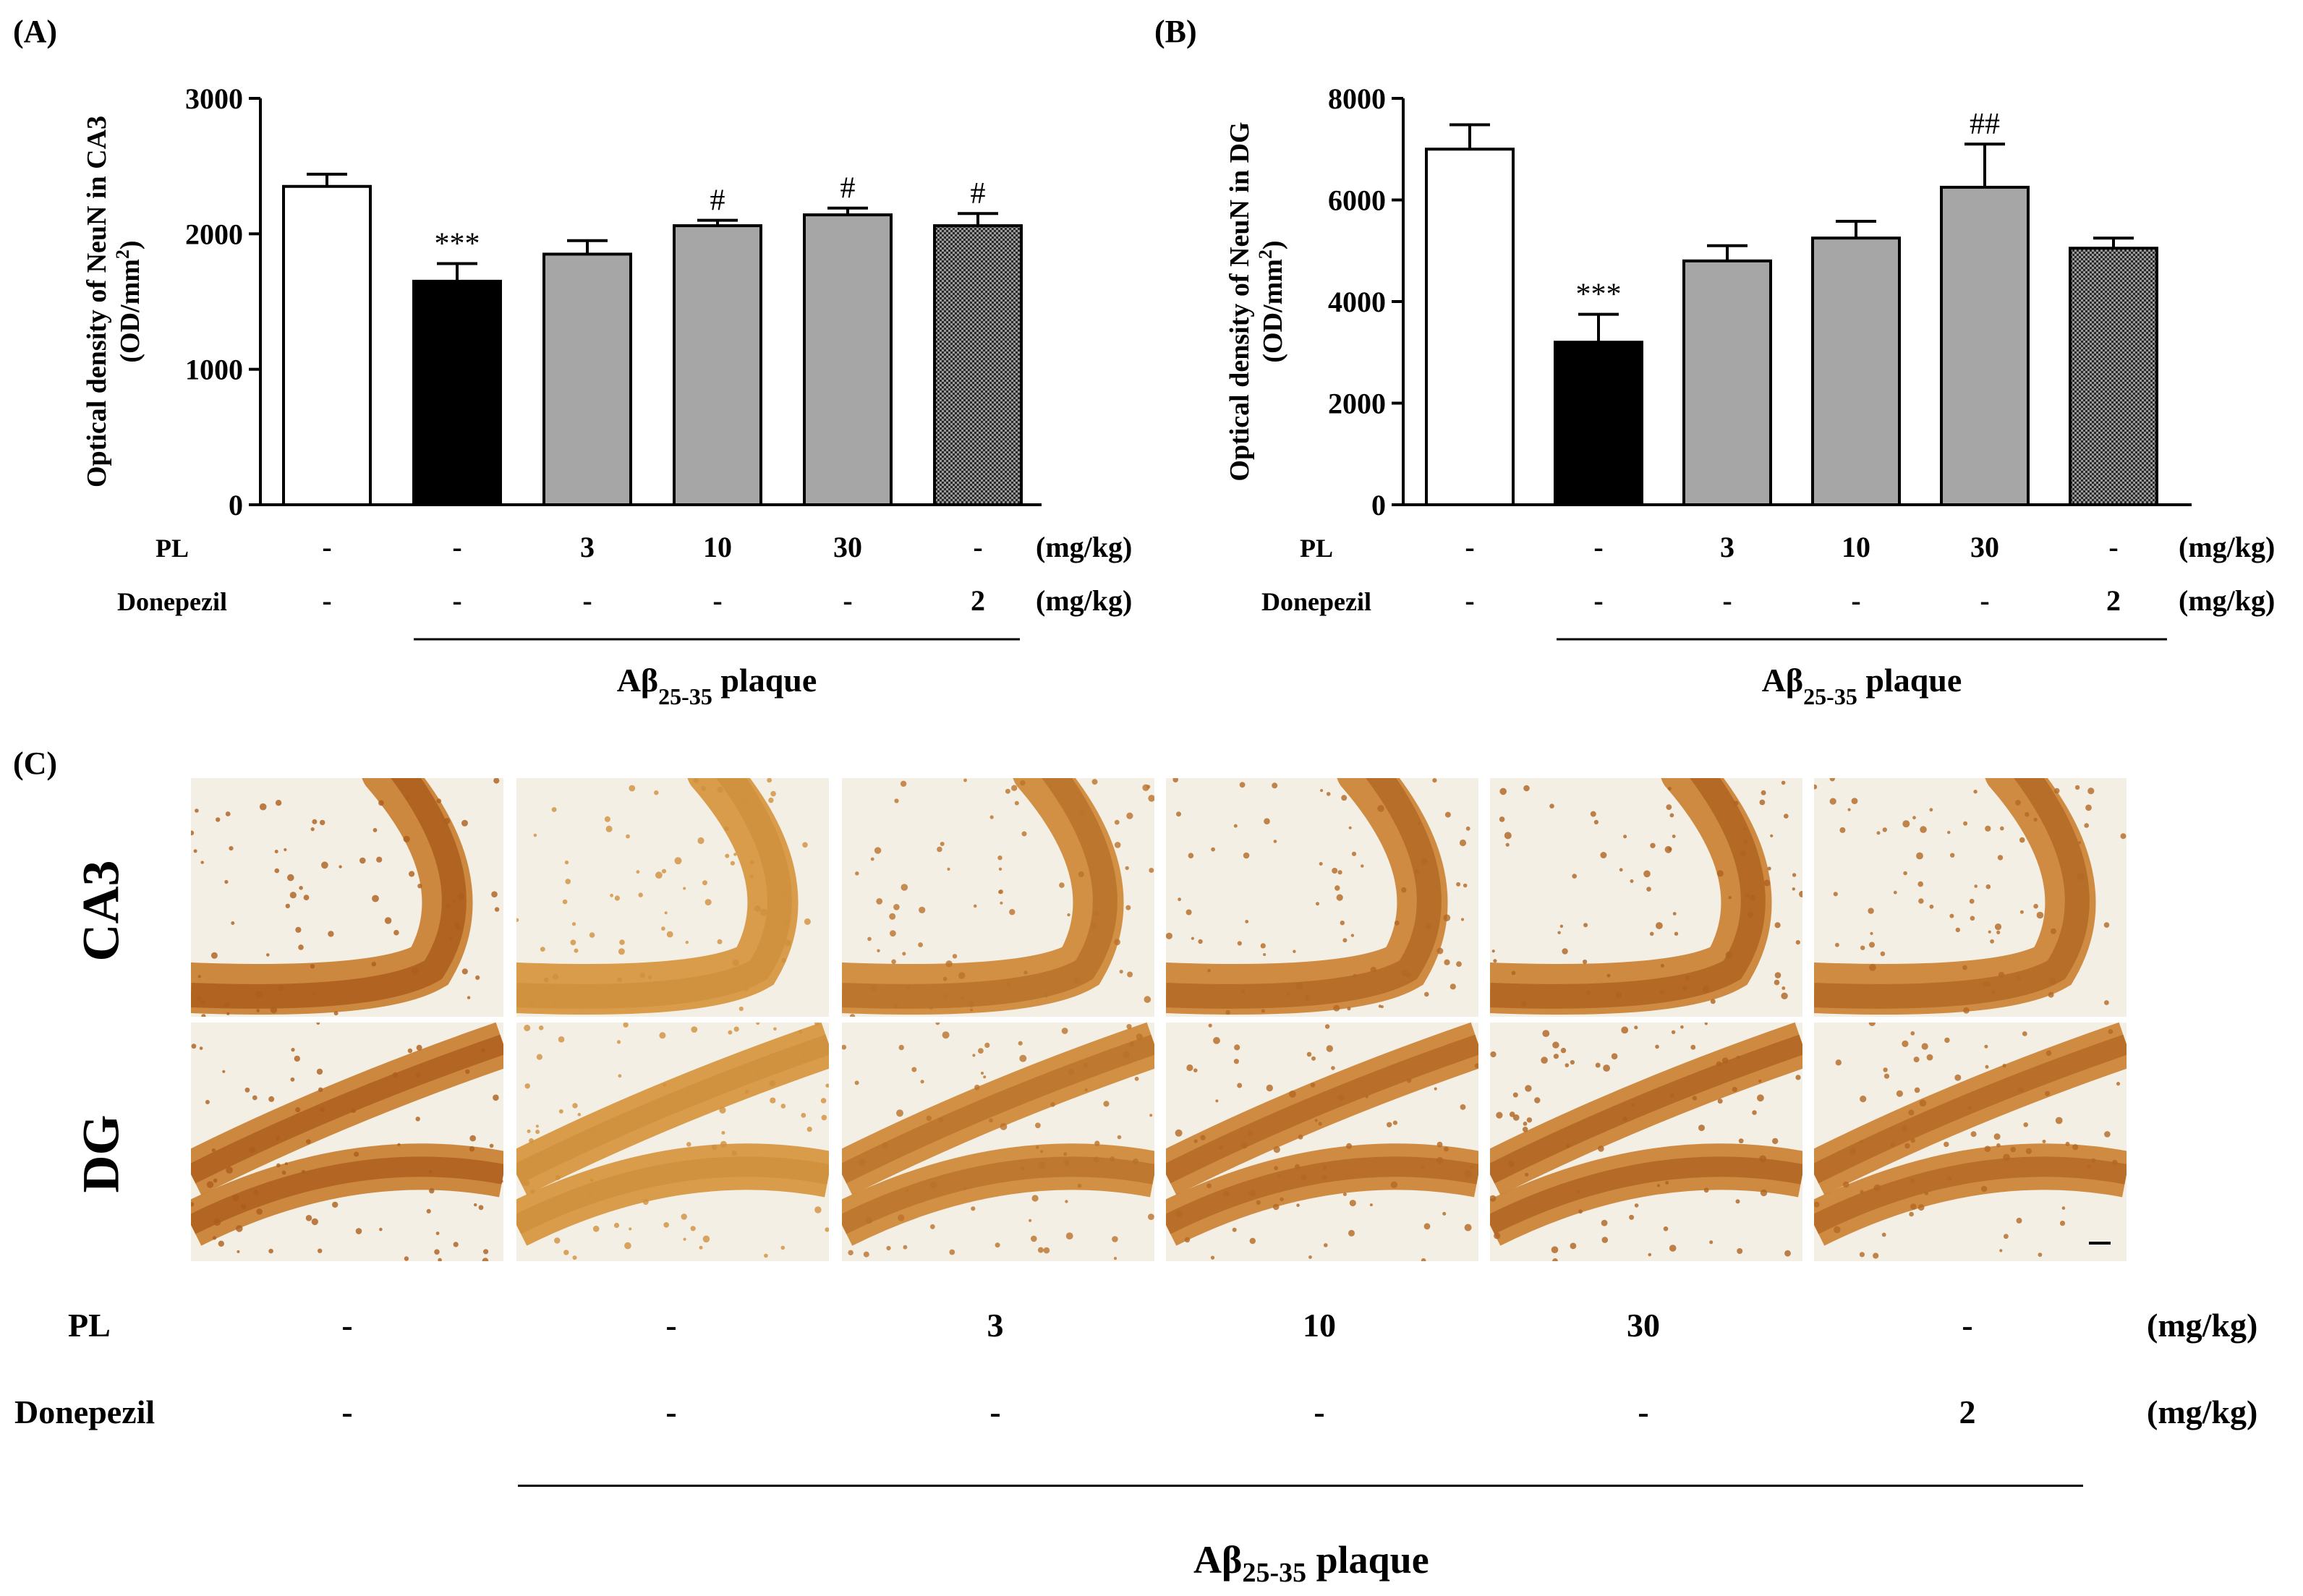 The image size is (2303, 1596). Describe the element at coordinates (1274, 1572) in the screenshot. I see `c-plaque-sub: 25-35` at that location.